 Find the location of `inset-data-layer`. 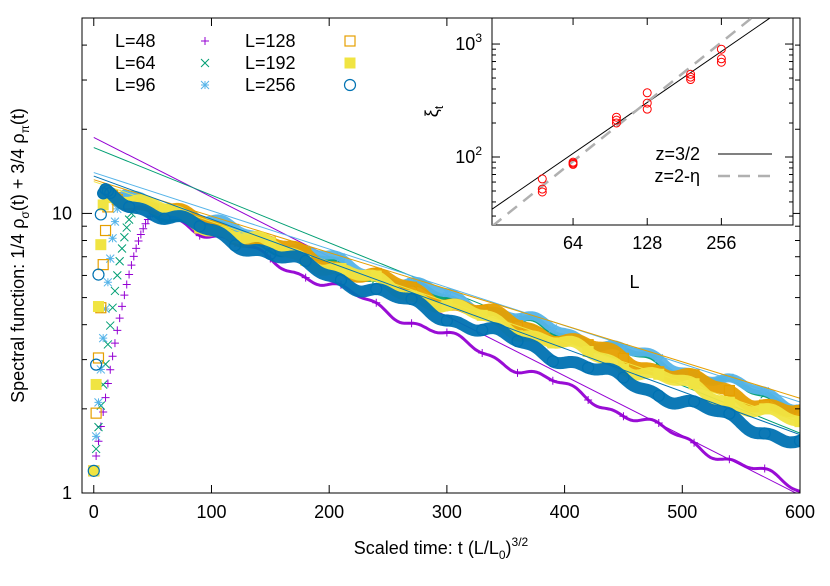

inset-data-layer is located at coordinates (631, 121).